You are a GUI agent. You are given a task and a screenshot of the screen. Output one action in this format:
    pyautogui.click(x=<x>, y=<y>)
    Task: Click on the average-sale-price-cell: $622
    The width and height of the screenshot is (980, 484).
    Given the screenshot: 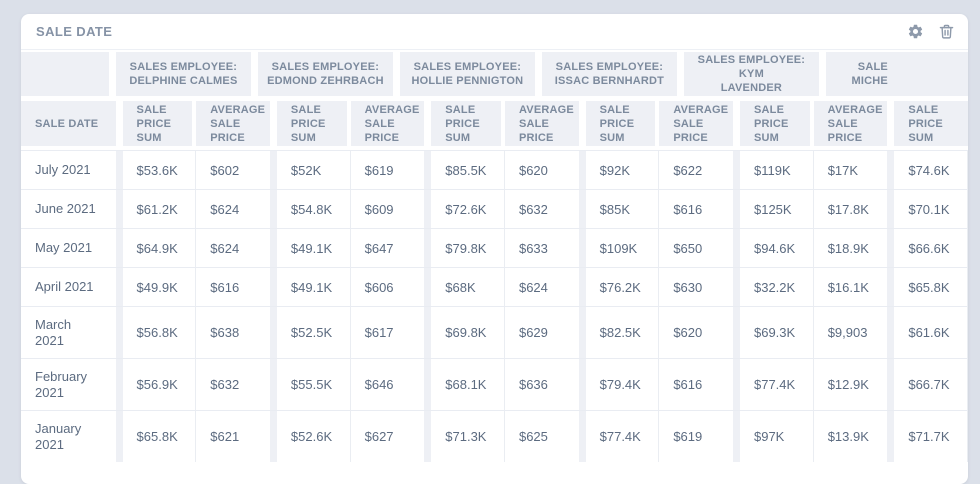 What is the action you would take?
    pyautogui.click(x=688, y=170)
    